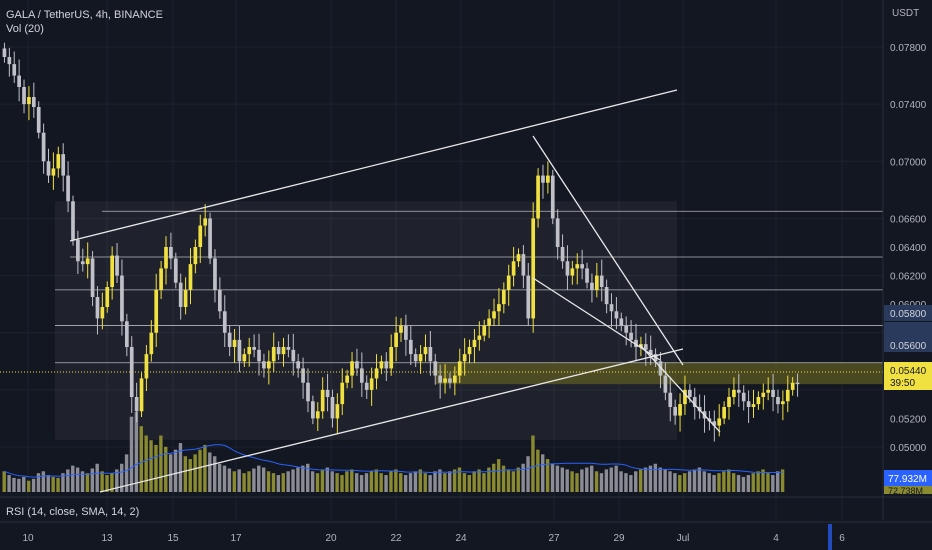 The height and width of the screenshot is (550, 932). I want to click on time-tick-label: 6, so click(842, 538).